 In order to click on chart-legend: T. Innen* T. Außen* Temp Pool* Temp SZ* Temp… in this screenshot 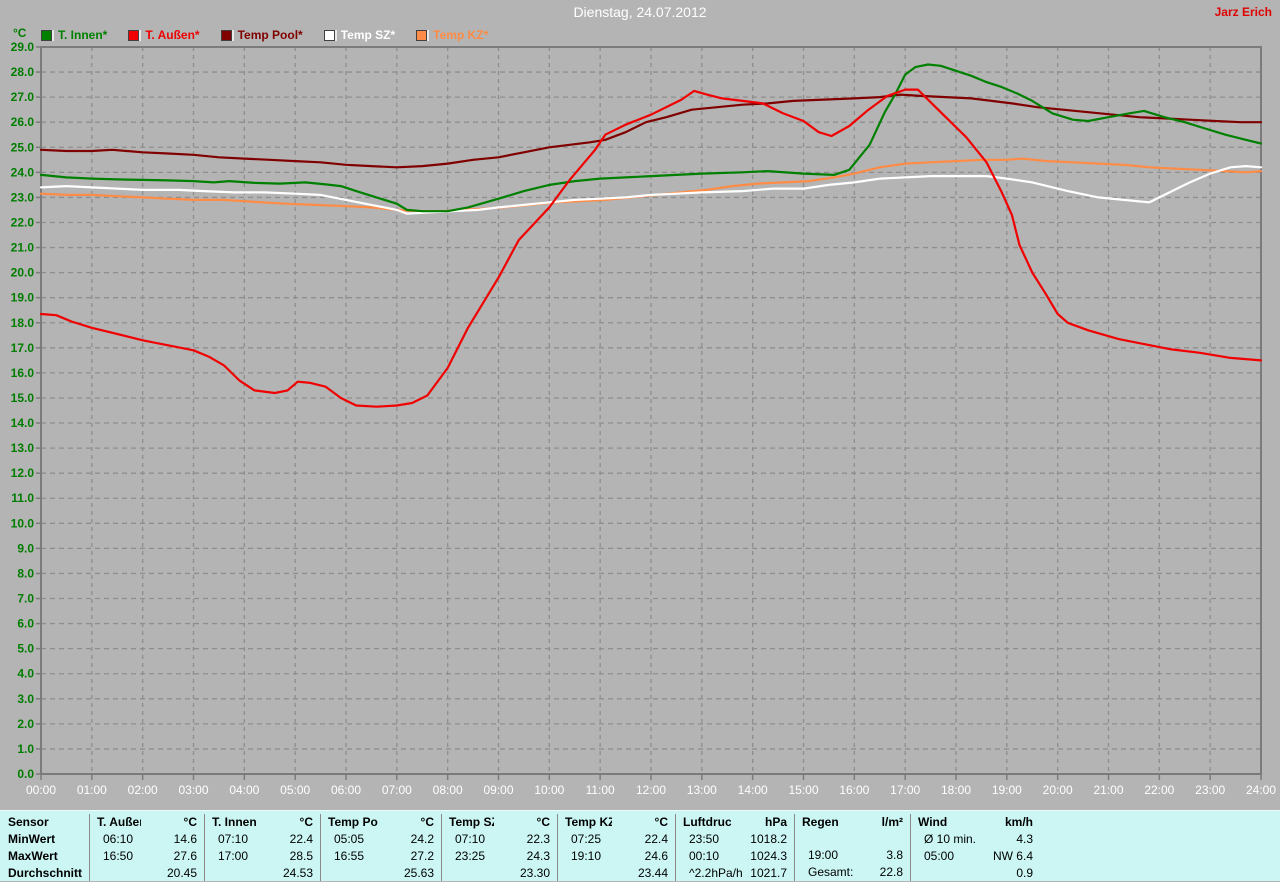, I will do `click(264, 35)`.